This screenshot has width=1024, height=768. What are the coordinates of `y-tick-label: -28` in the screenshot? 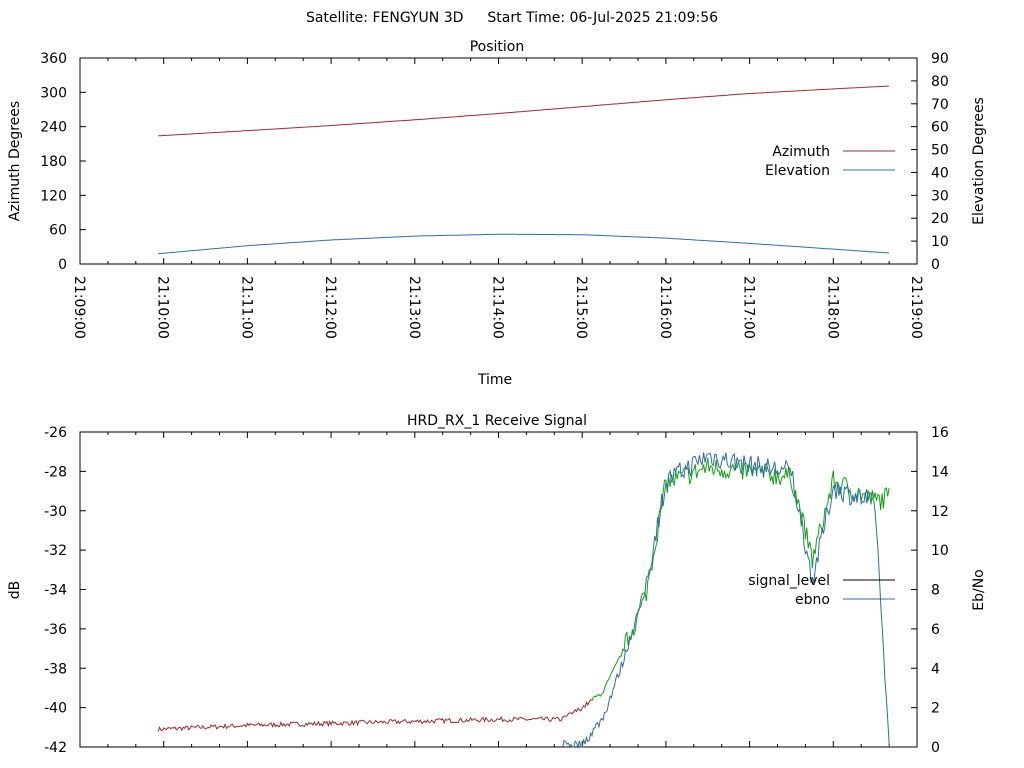 It's located at (55, 472).